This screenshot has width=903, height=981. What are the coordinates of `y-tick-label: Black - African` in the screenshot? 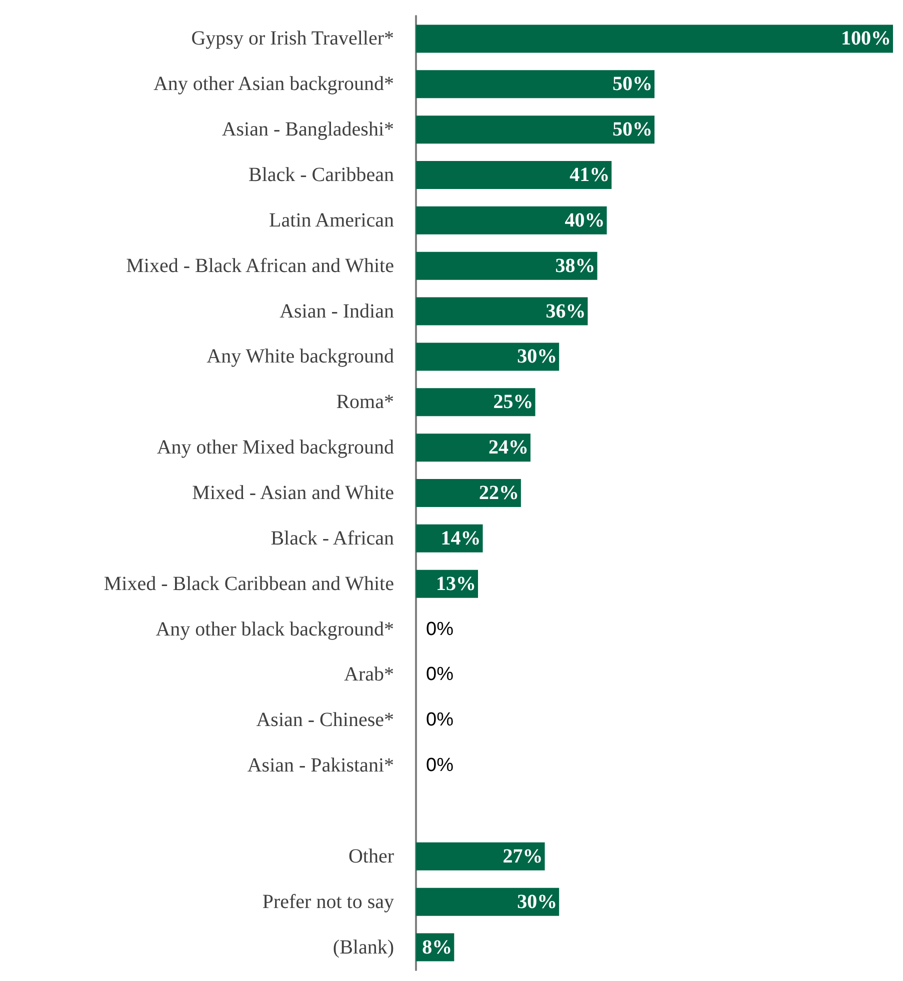 It's located at (332, 538).